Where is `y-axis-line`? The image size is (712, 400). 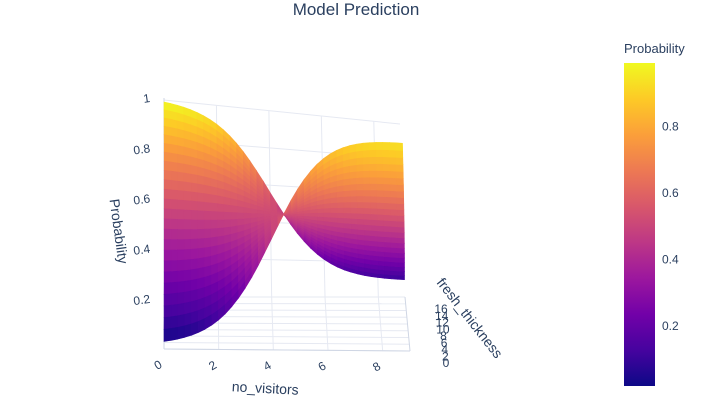
y-axis-line is located at coordinates (407, 324).